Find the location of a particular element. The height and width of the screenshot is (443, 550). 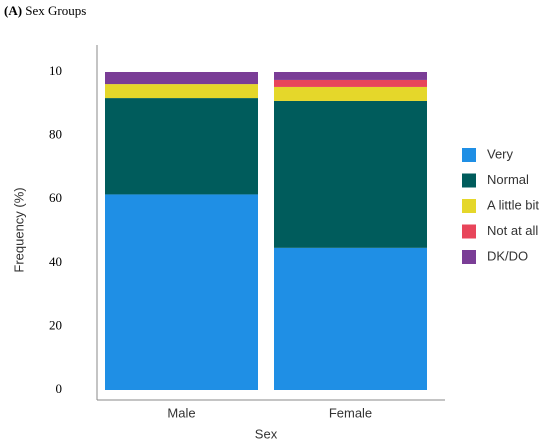

legend-label: Not at all is located at coordinates (512, 230).